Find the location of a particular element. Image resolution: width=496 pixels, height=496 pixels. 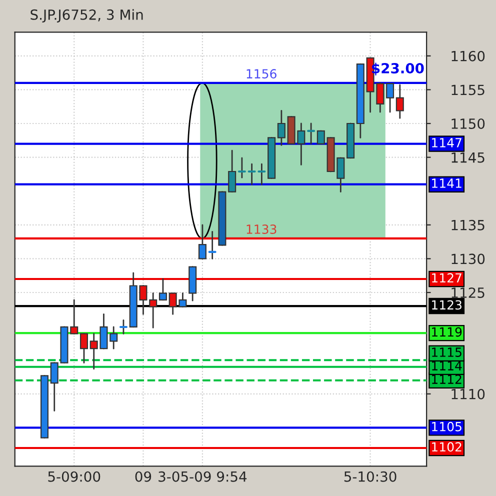

y-tick-label: 1155 is located at coordinates (468, 90).